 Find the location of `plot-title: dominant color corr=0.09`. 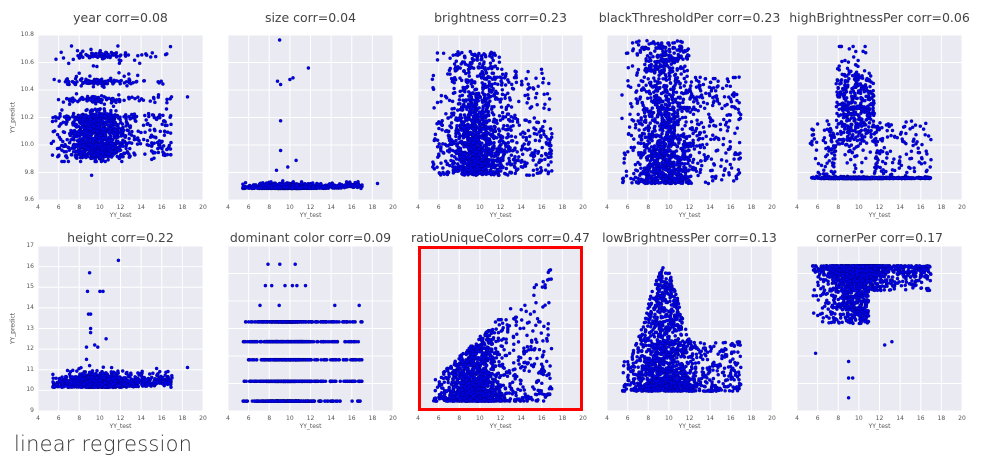

plot-title: dominant color corr=0.09 is located at coordinates (310, 237).